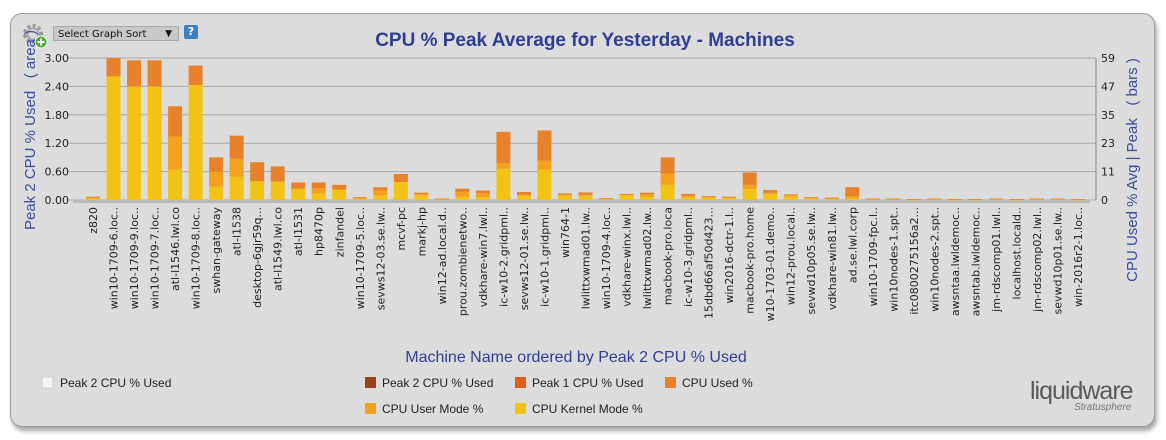 This screenshot has height=440, width=1166. Describe the element at coordinates (191, 32) in the screenshot. I see `help-icon: ?` at that location.